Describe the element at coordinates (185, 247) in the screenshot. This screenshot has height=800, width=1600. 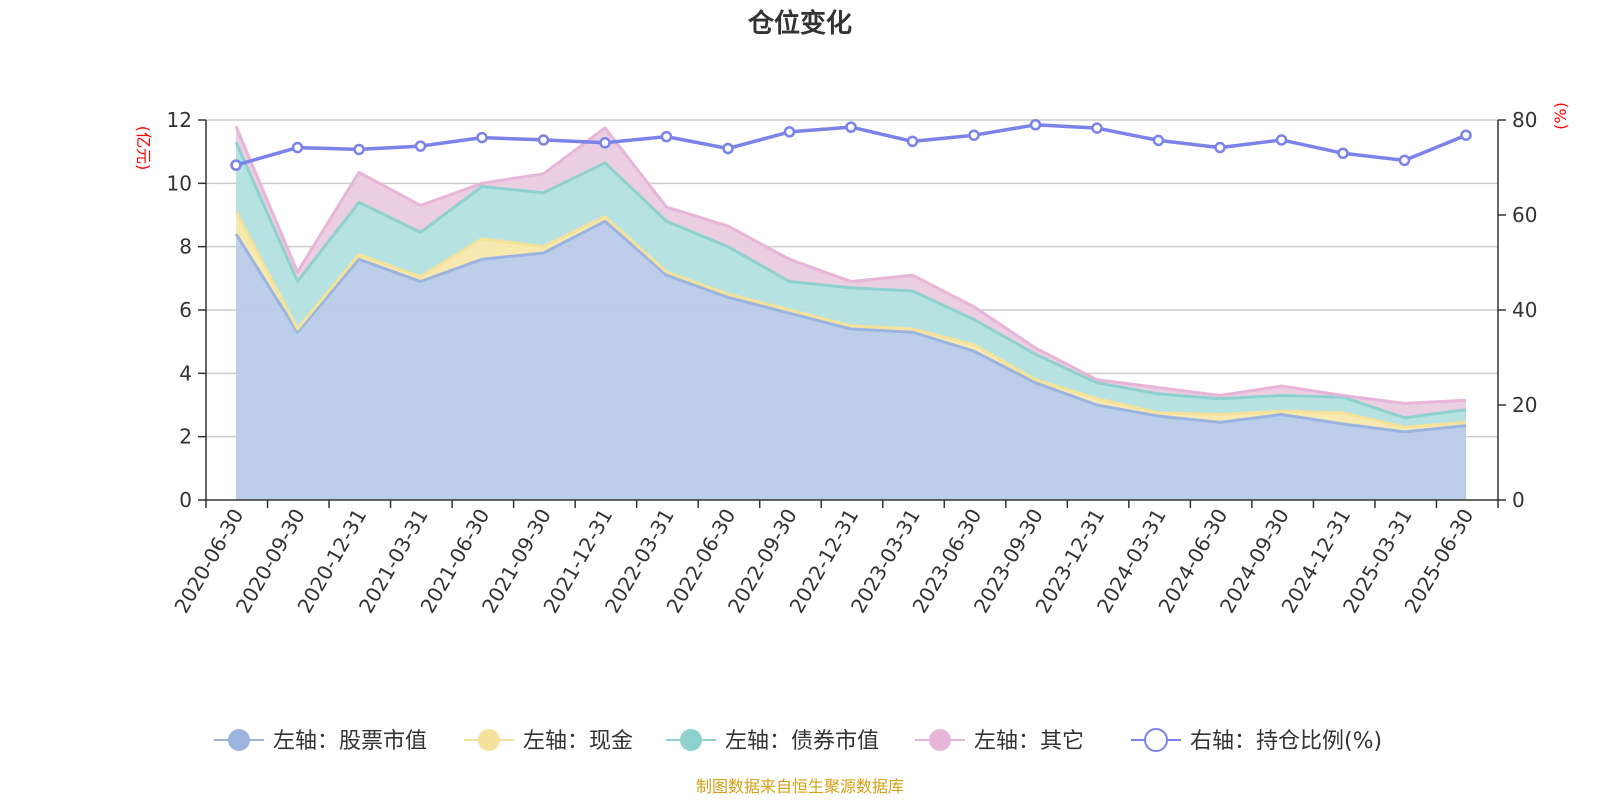
I see `left-tick-label: 8` at that location.